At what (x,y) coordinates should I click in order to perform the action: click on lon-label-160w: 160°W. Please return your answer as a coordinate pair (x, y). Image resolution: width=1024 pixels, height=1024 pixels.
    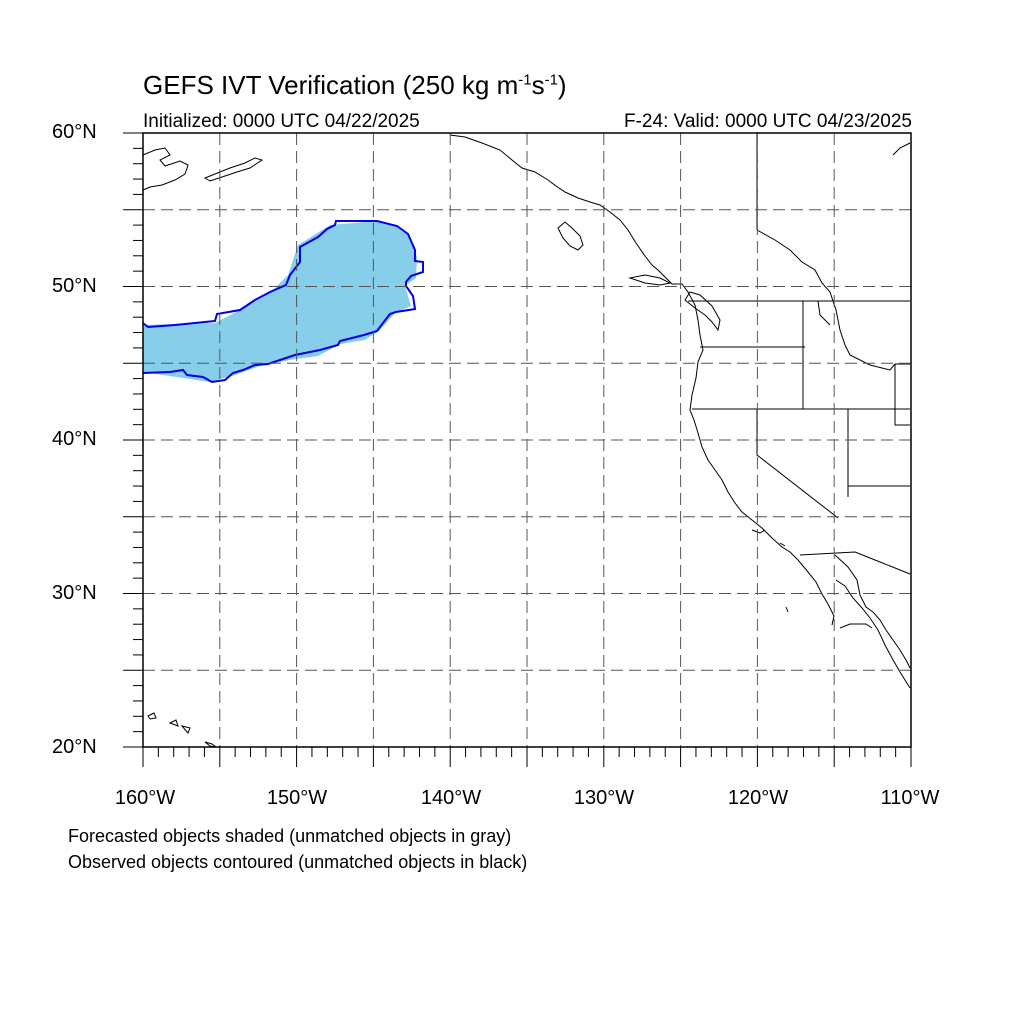
    Looking at the image, I should click on (145, 798).